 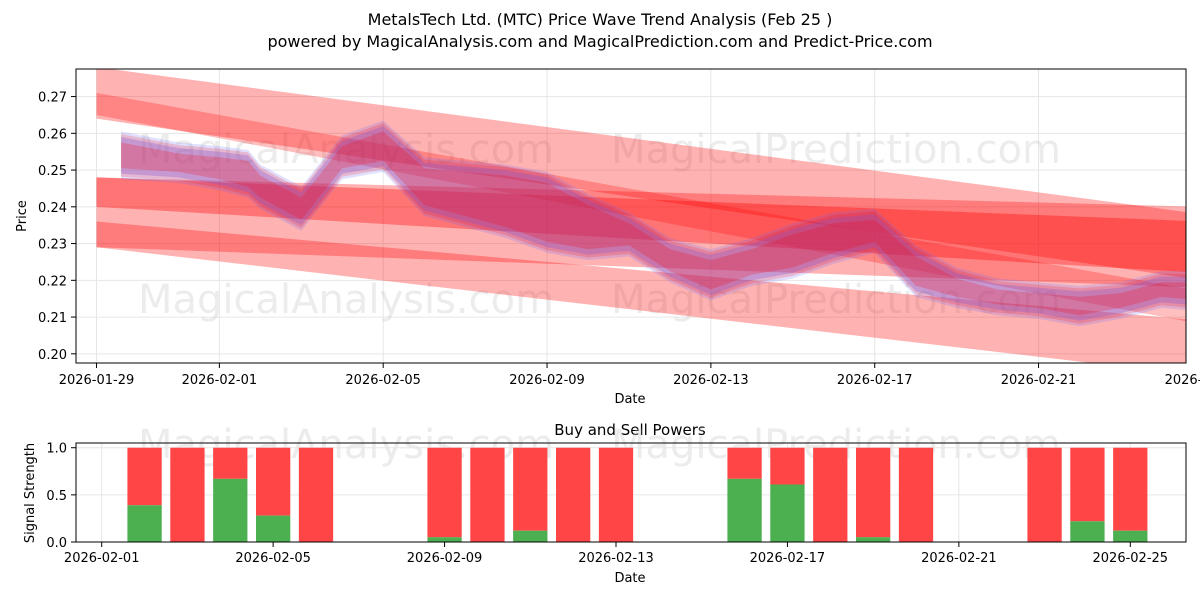 I want to click on signal-x-tick-label: 2026-02-13, so click(x=616, y=558).